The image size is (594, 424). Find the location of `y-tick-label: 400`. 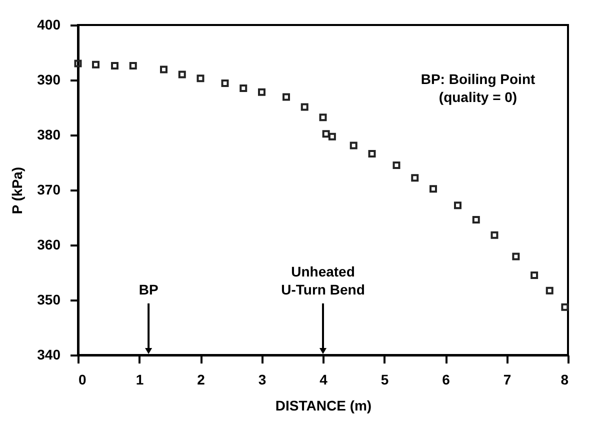

y-tick-label: 400 is located at coordinates (49, 24).